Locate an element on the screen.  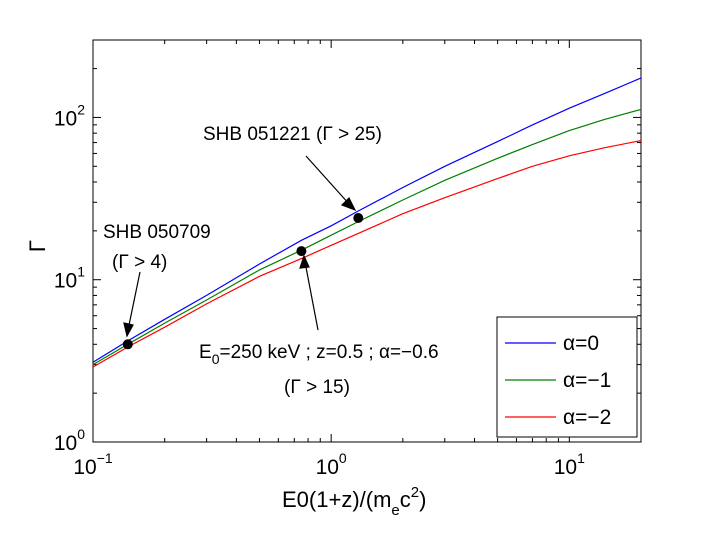
x-tick-label: 10⁰ is located at coordinates (331, 464).